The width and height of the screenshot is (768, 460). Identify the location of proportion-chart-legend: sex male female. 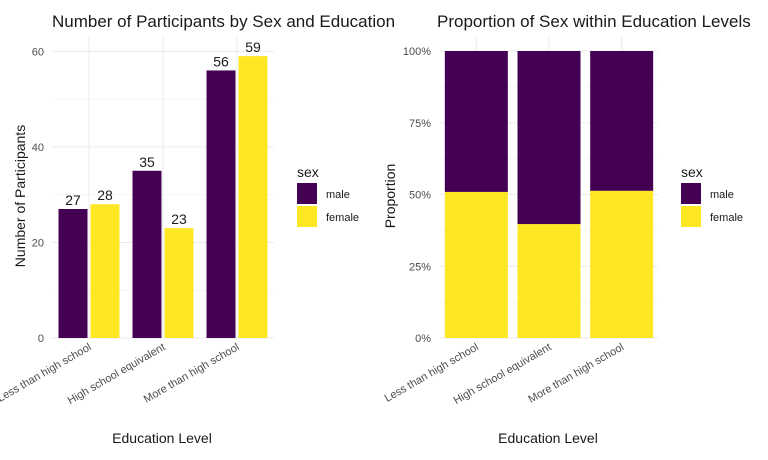
(712, 195).